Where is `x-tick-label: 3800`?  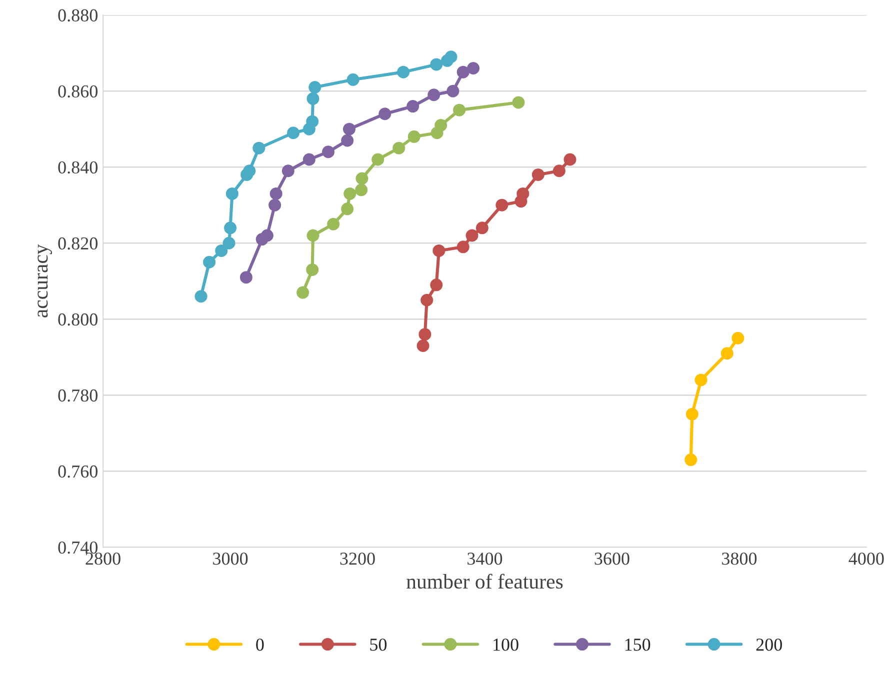
x-tick-label: 3800 is located at coordinates (739, 558).